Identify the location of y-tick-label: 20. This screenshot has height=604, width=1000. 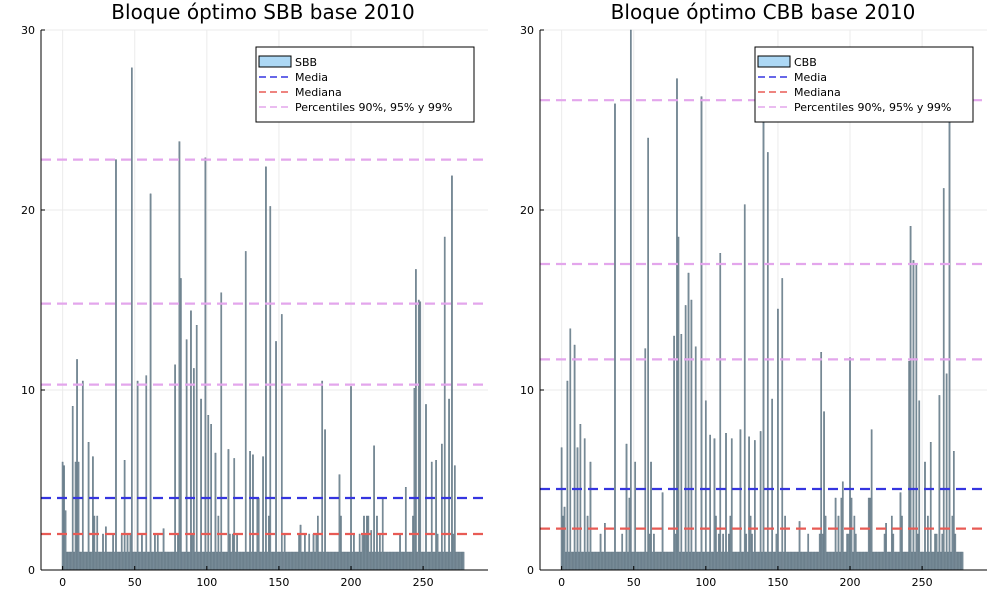
(527, 210).